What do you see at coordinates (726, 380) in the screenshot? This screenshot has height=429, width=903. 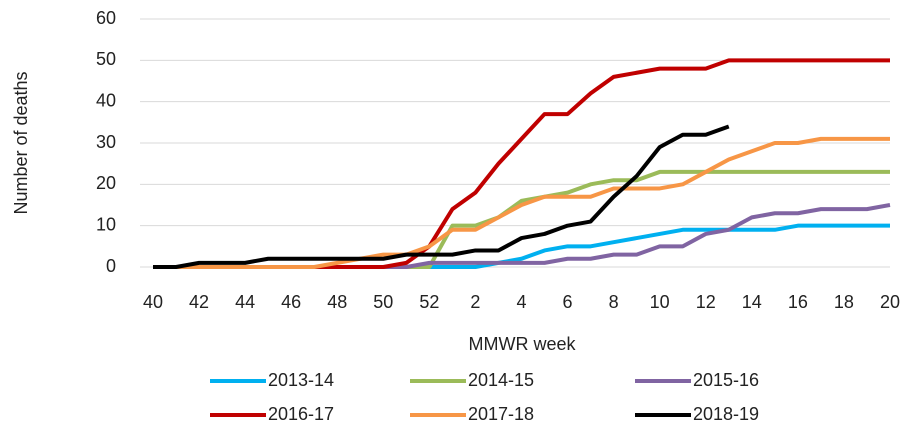 I see `legend-label: 2015-16` at bounding box center [726, 380].